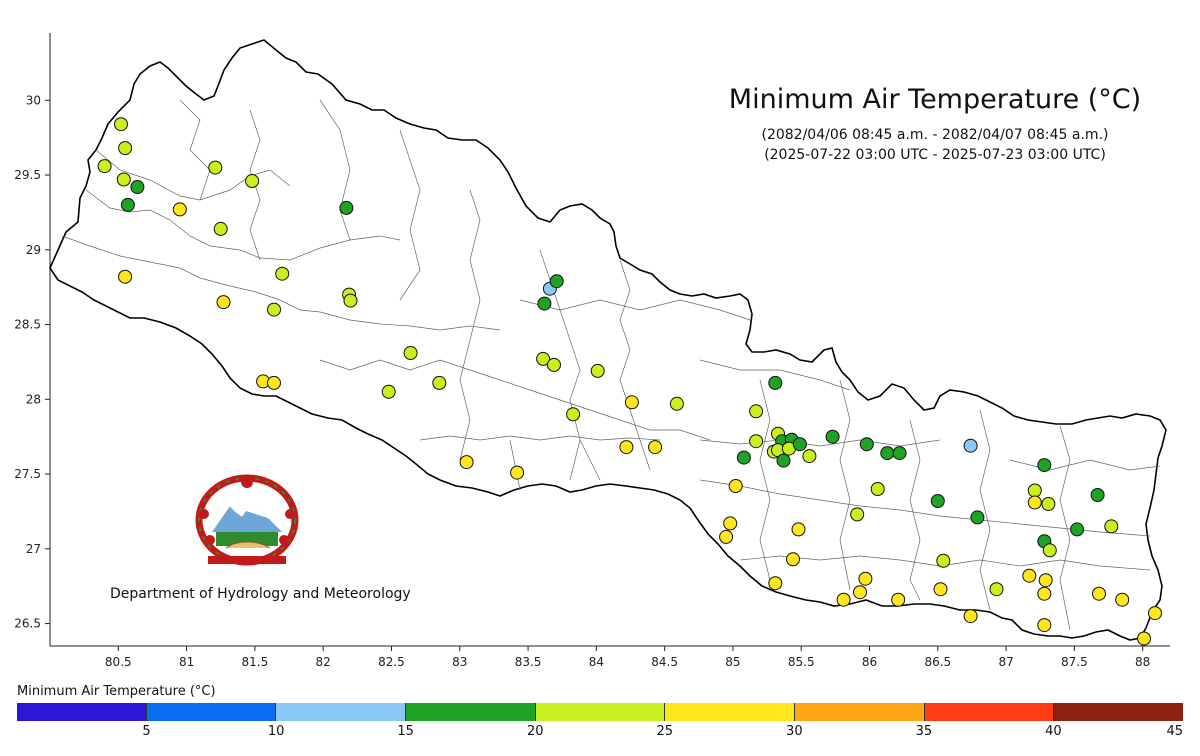 The image size is (1200, 756). I want to click on x-tick-label: 83.5, so click(528, 662).